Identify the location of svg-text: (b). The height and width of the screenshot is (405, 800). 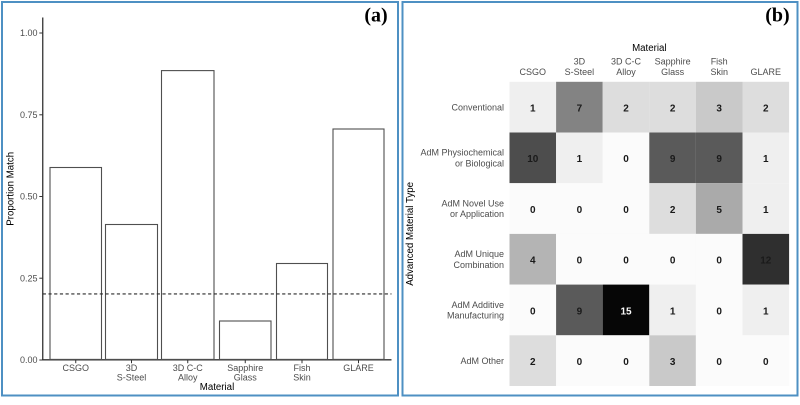
(777, 15).